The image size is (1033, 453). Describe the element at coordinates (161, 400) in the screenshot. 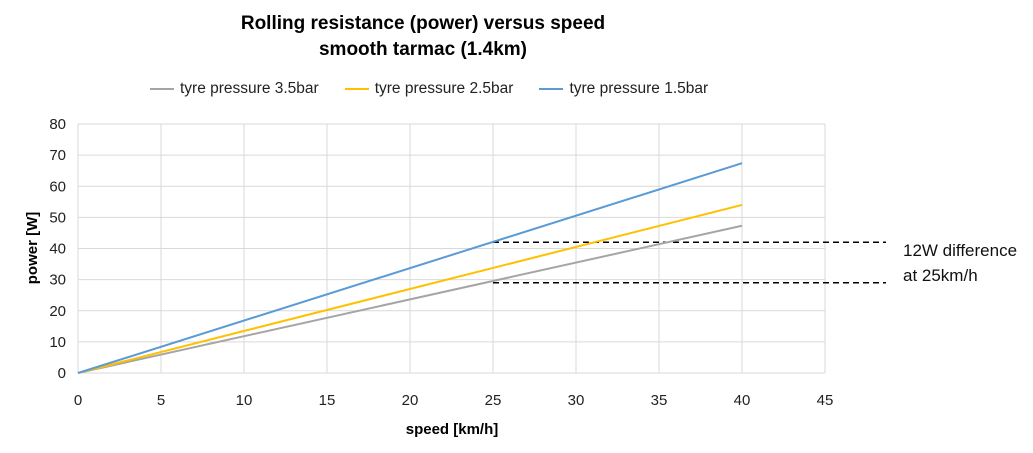

I see `x-tick-label: 5` at that location.